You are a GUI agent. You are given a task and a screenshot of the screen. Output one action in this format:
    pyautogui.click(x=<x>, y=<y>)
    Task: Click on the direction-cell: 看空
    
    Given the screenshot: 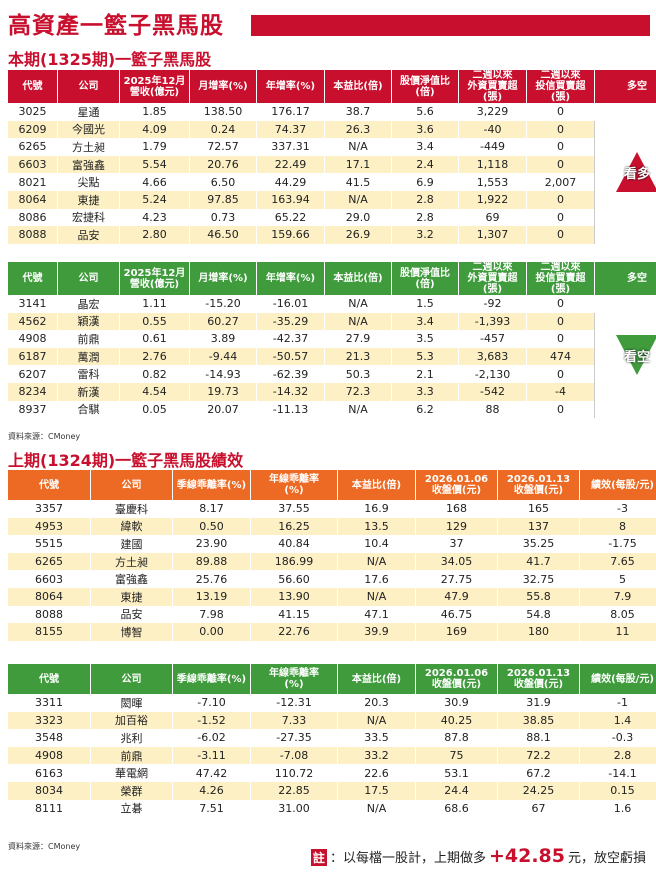 What is the action you would take?
    pyautogui.click(x=625, y=357)
    